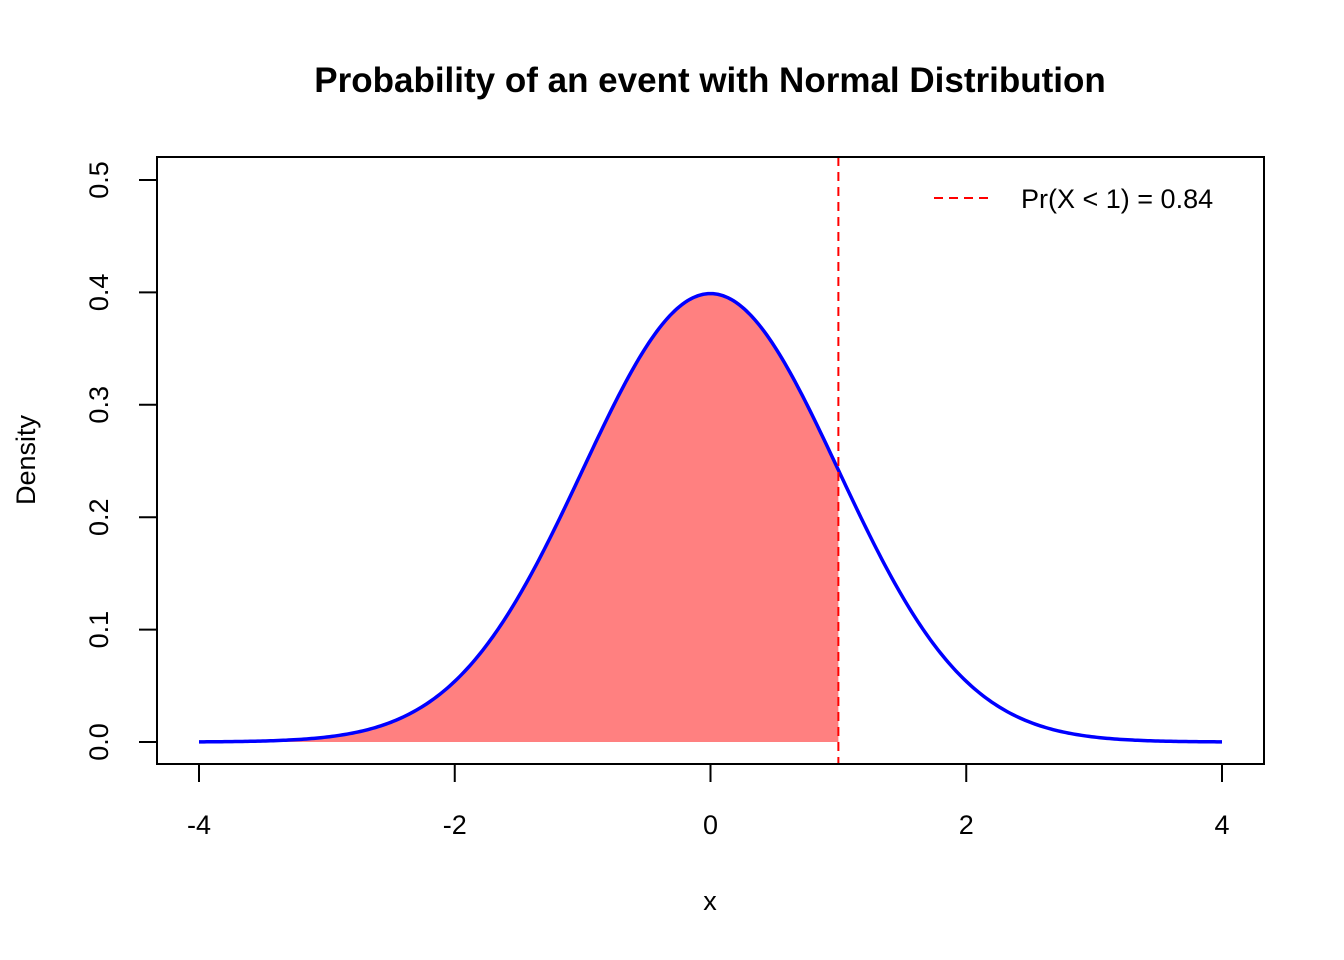  I want to click on y-tick-label: 0.3, so click(99, 405).